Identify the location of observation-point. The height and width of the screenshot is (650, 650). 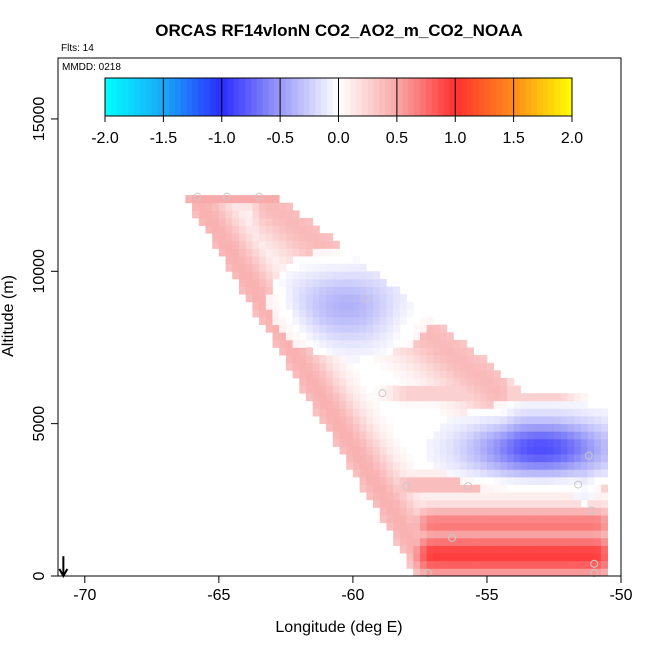
(366, 298).